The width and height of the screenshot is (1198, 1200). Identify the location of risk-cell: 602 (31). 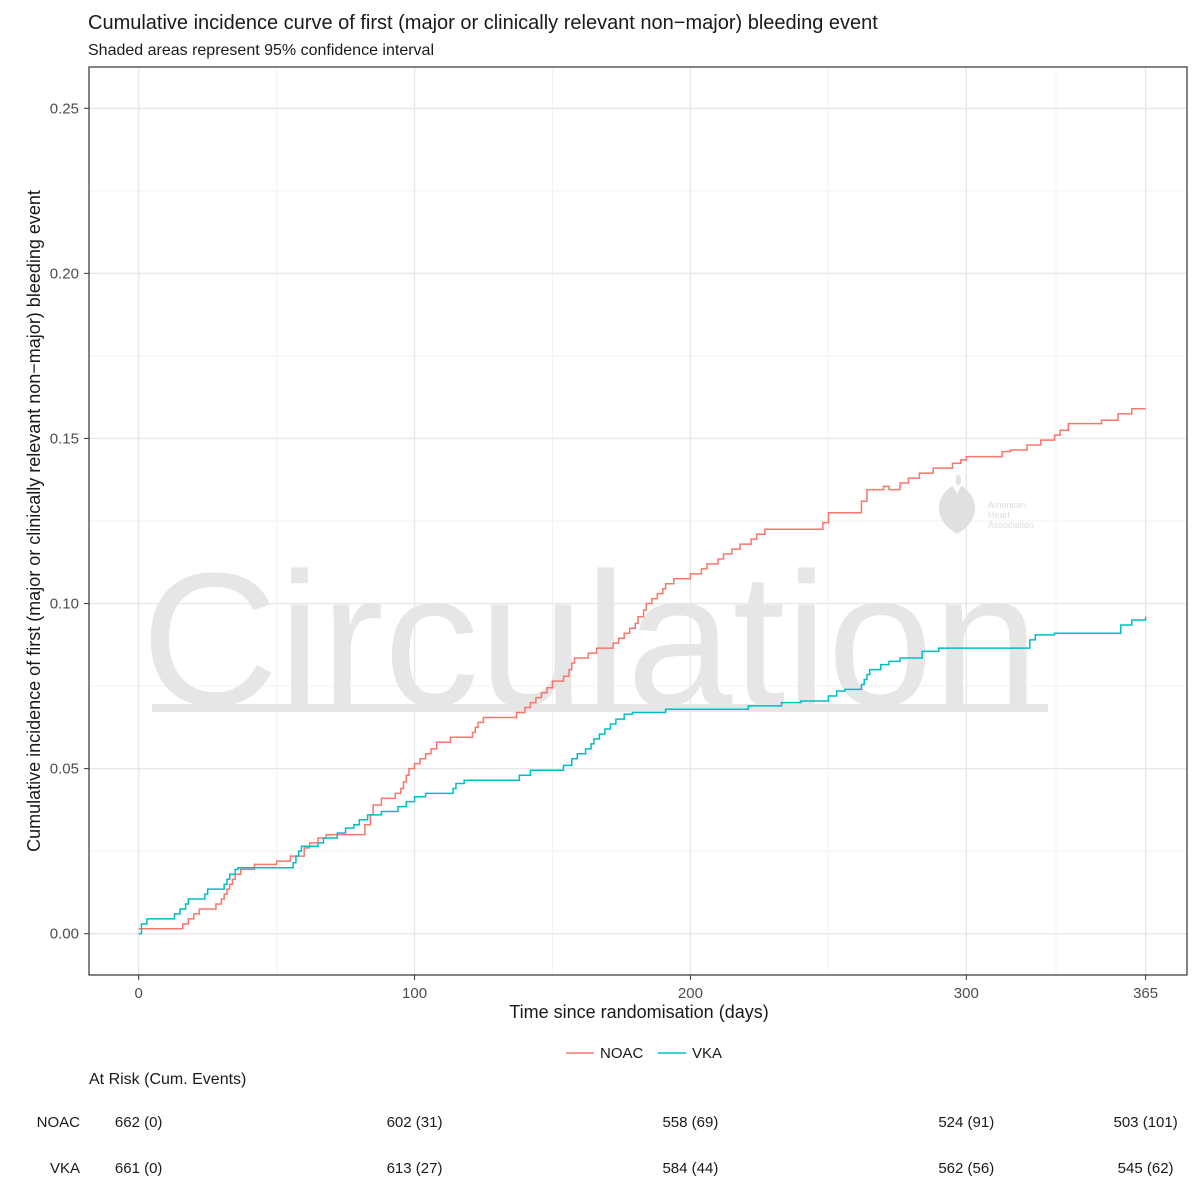
(415, 1122).